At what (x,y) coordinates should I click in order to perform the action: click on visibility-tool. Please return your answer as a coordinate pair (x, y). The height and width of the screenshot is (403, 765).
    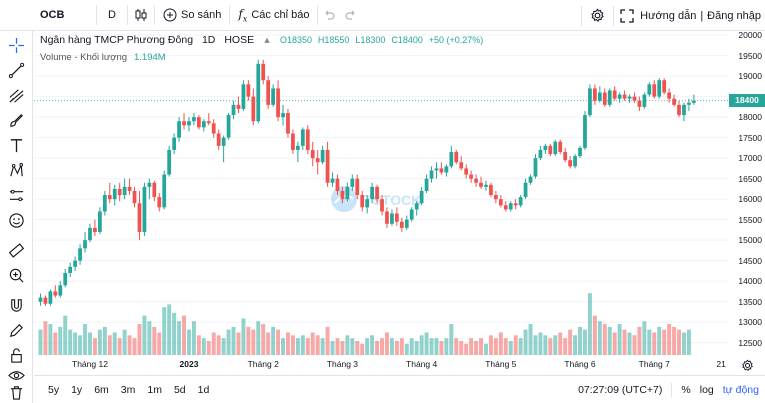
    Looking at the image, I should click on (16, 375).